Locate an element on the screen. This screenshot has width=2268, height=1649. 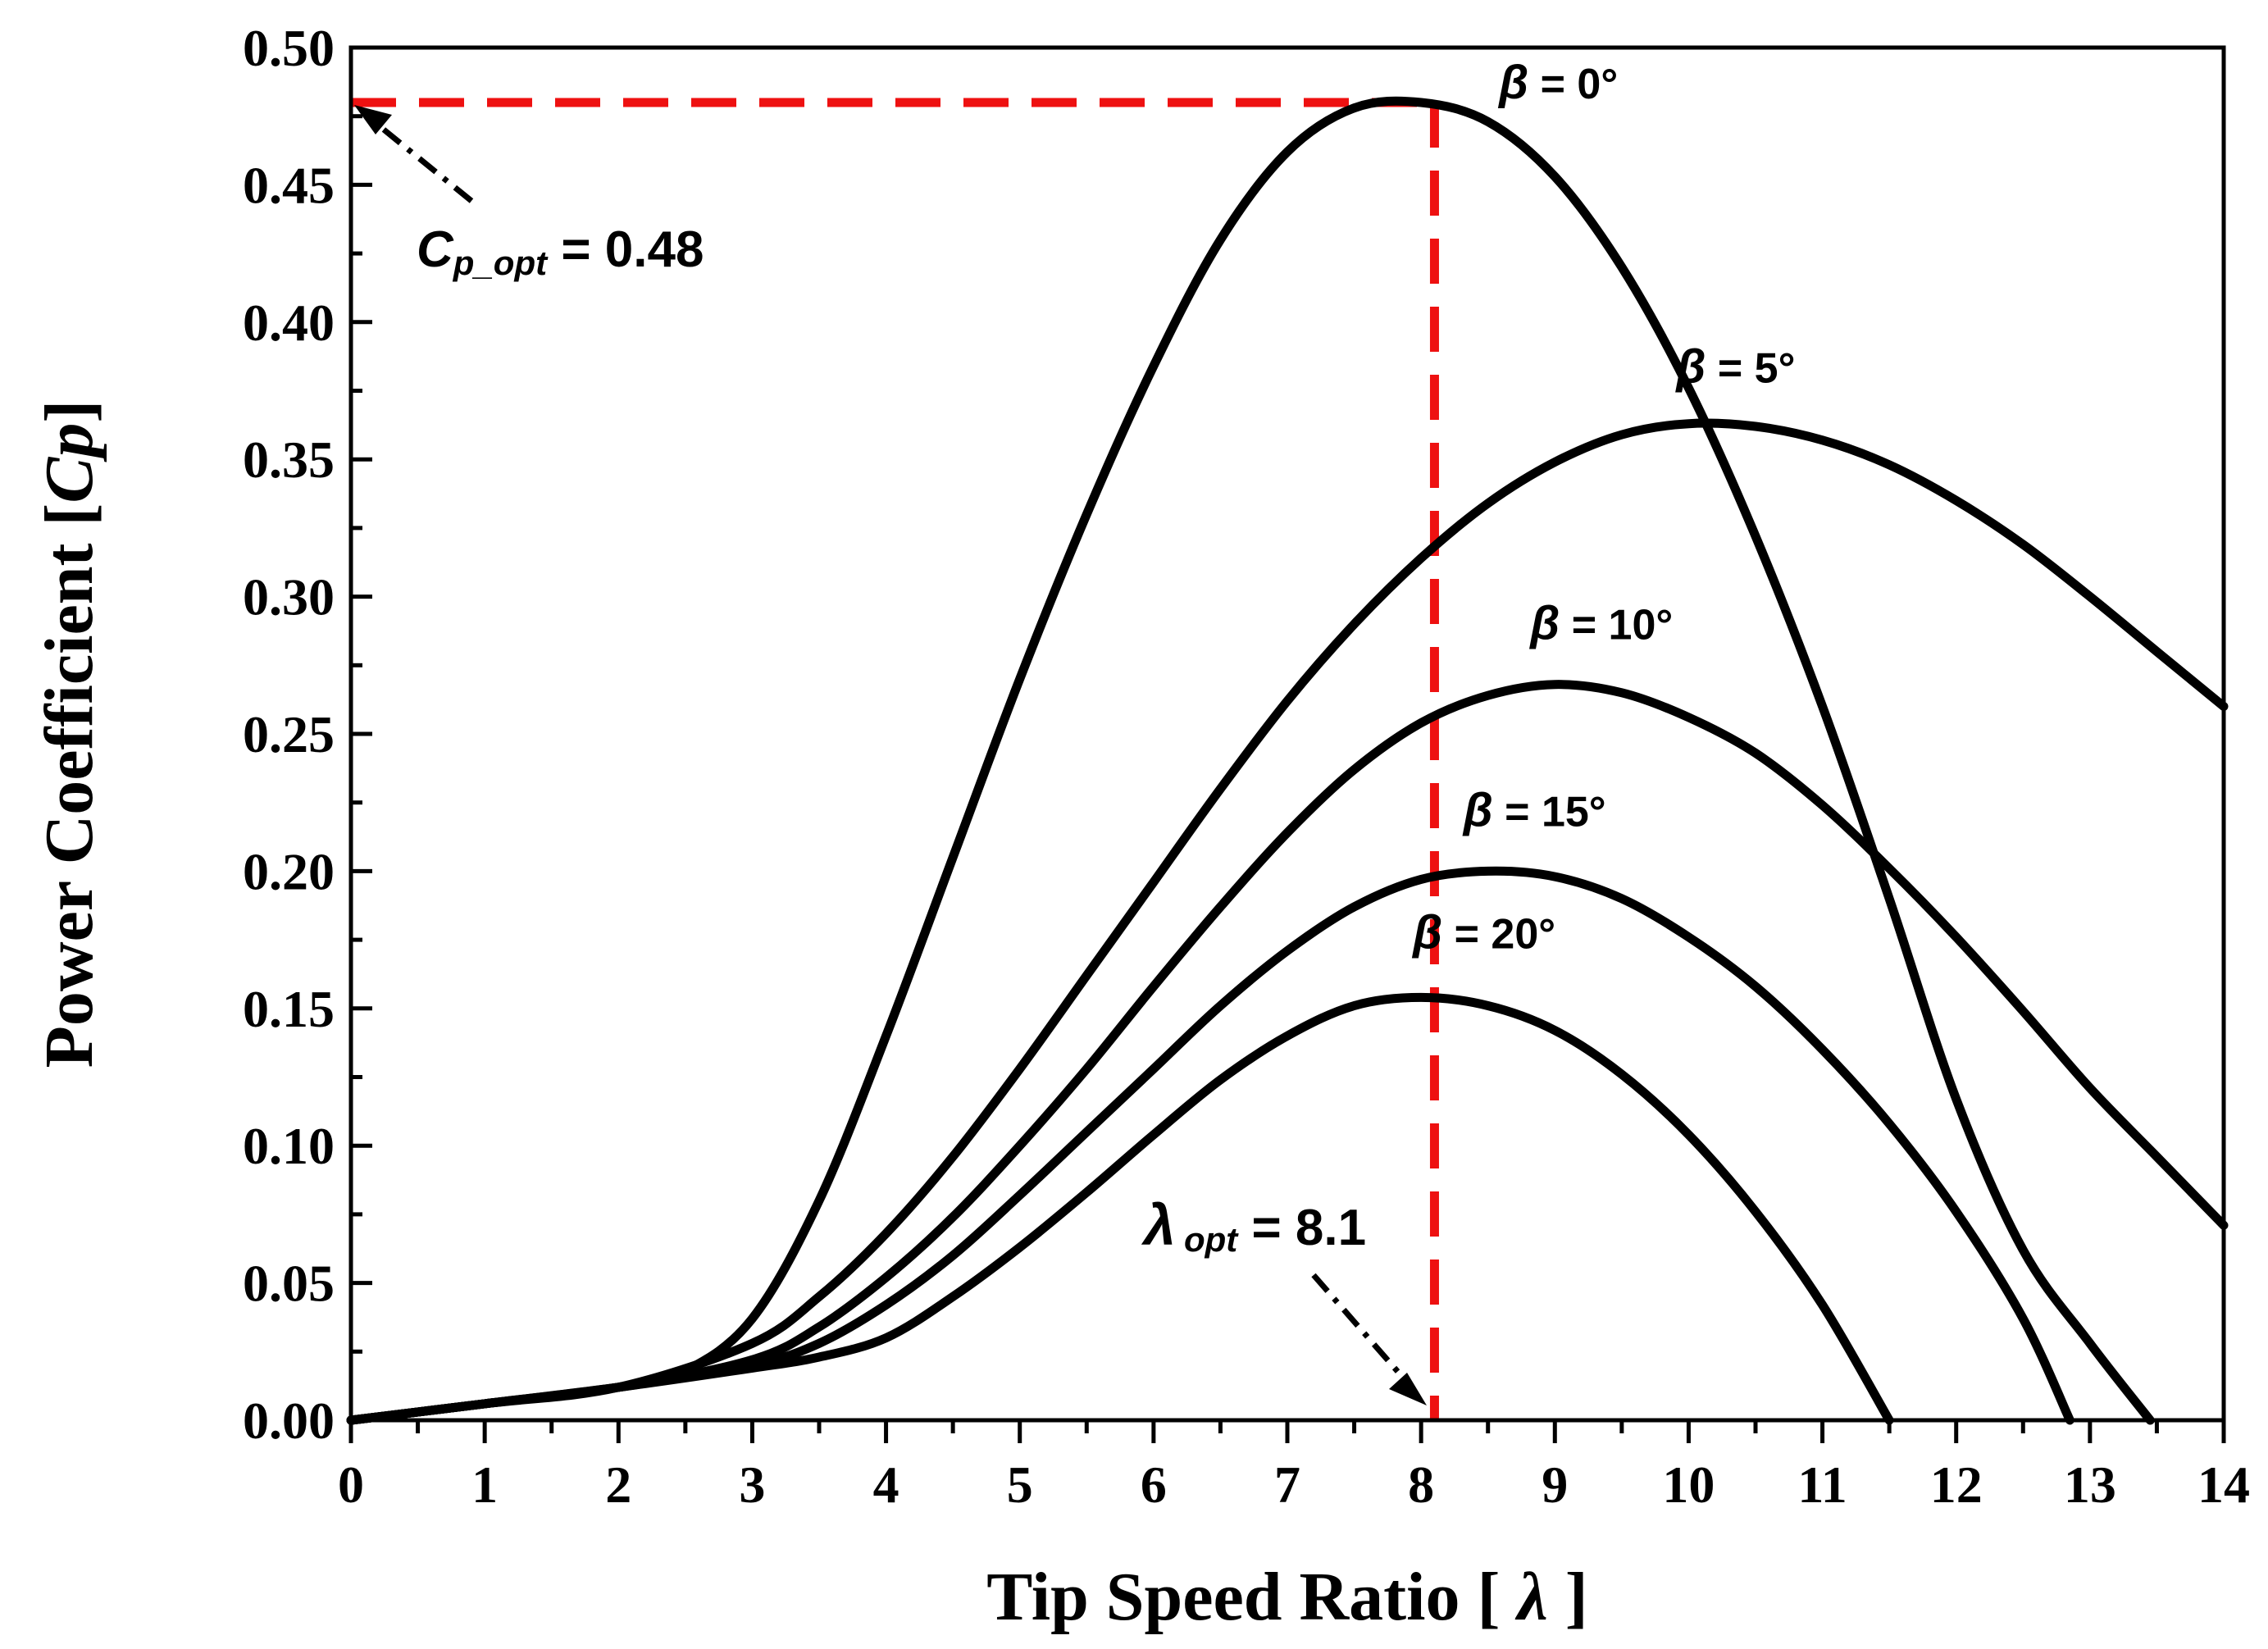
cp-opt-arrow-line is located at coordinates (421, 160).